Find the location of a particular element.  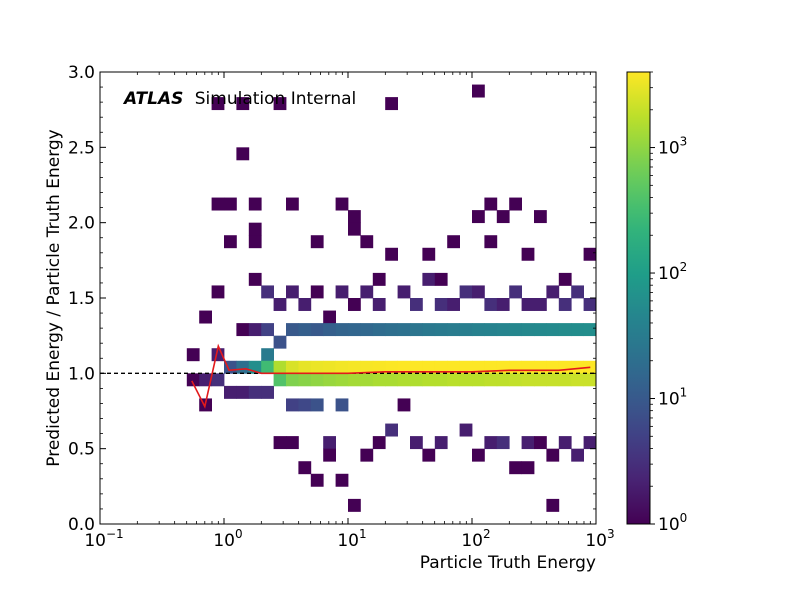

y-tick-label: 1.5 is located at coordinates (81, 299).